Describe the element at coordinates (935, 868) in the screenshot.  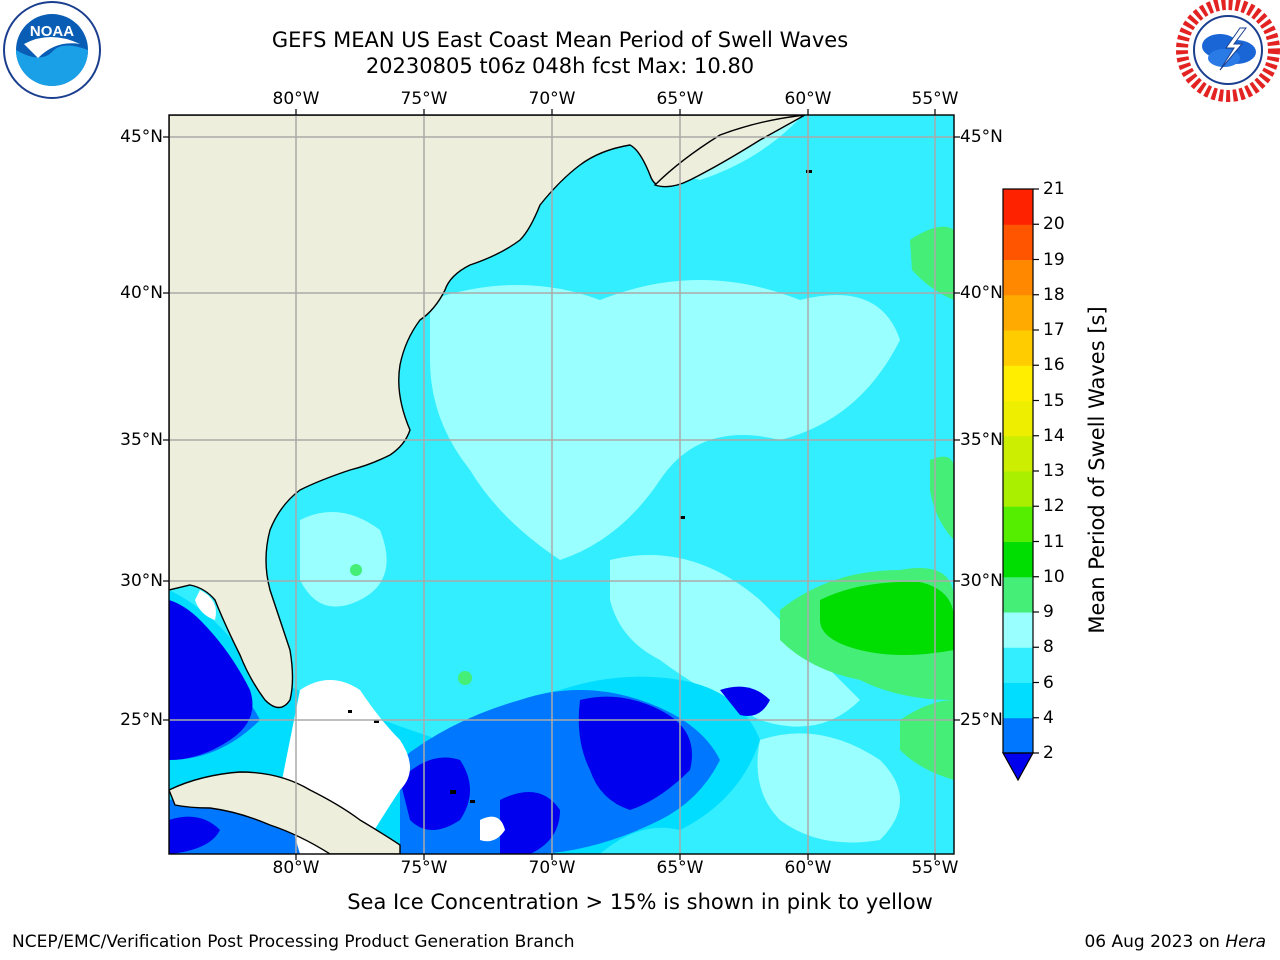
I see `lon-tick-label-bottom: 55°W` at that location.